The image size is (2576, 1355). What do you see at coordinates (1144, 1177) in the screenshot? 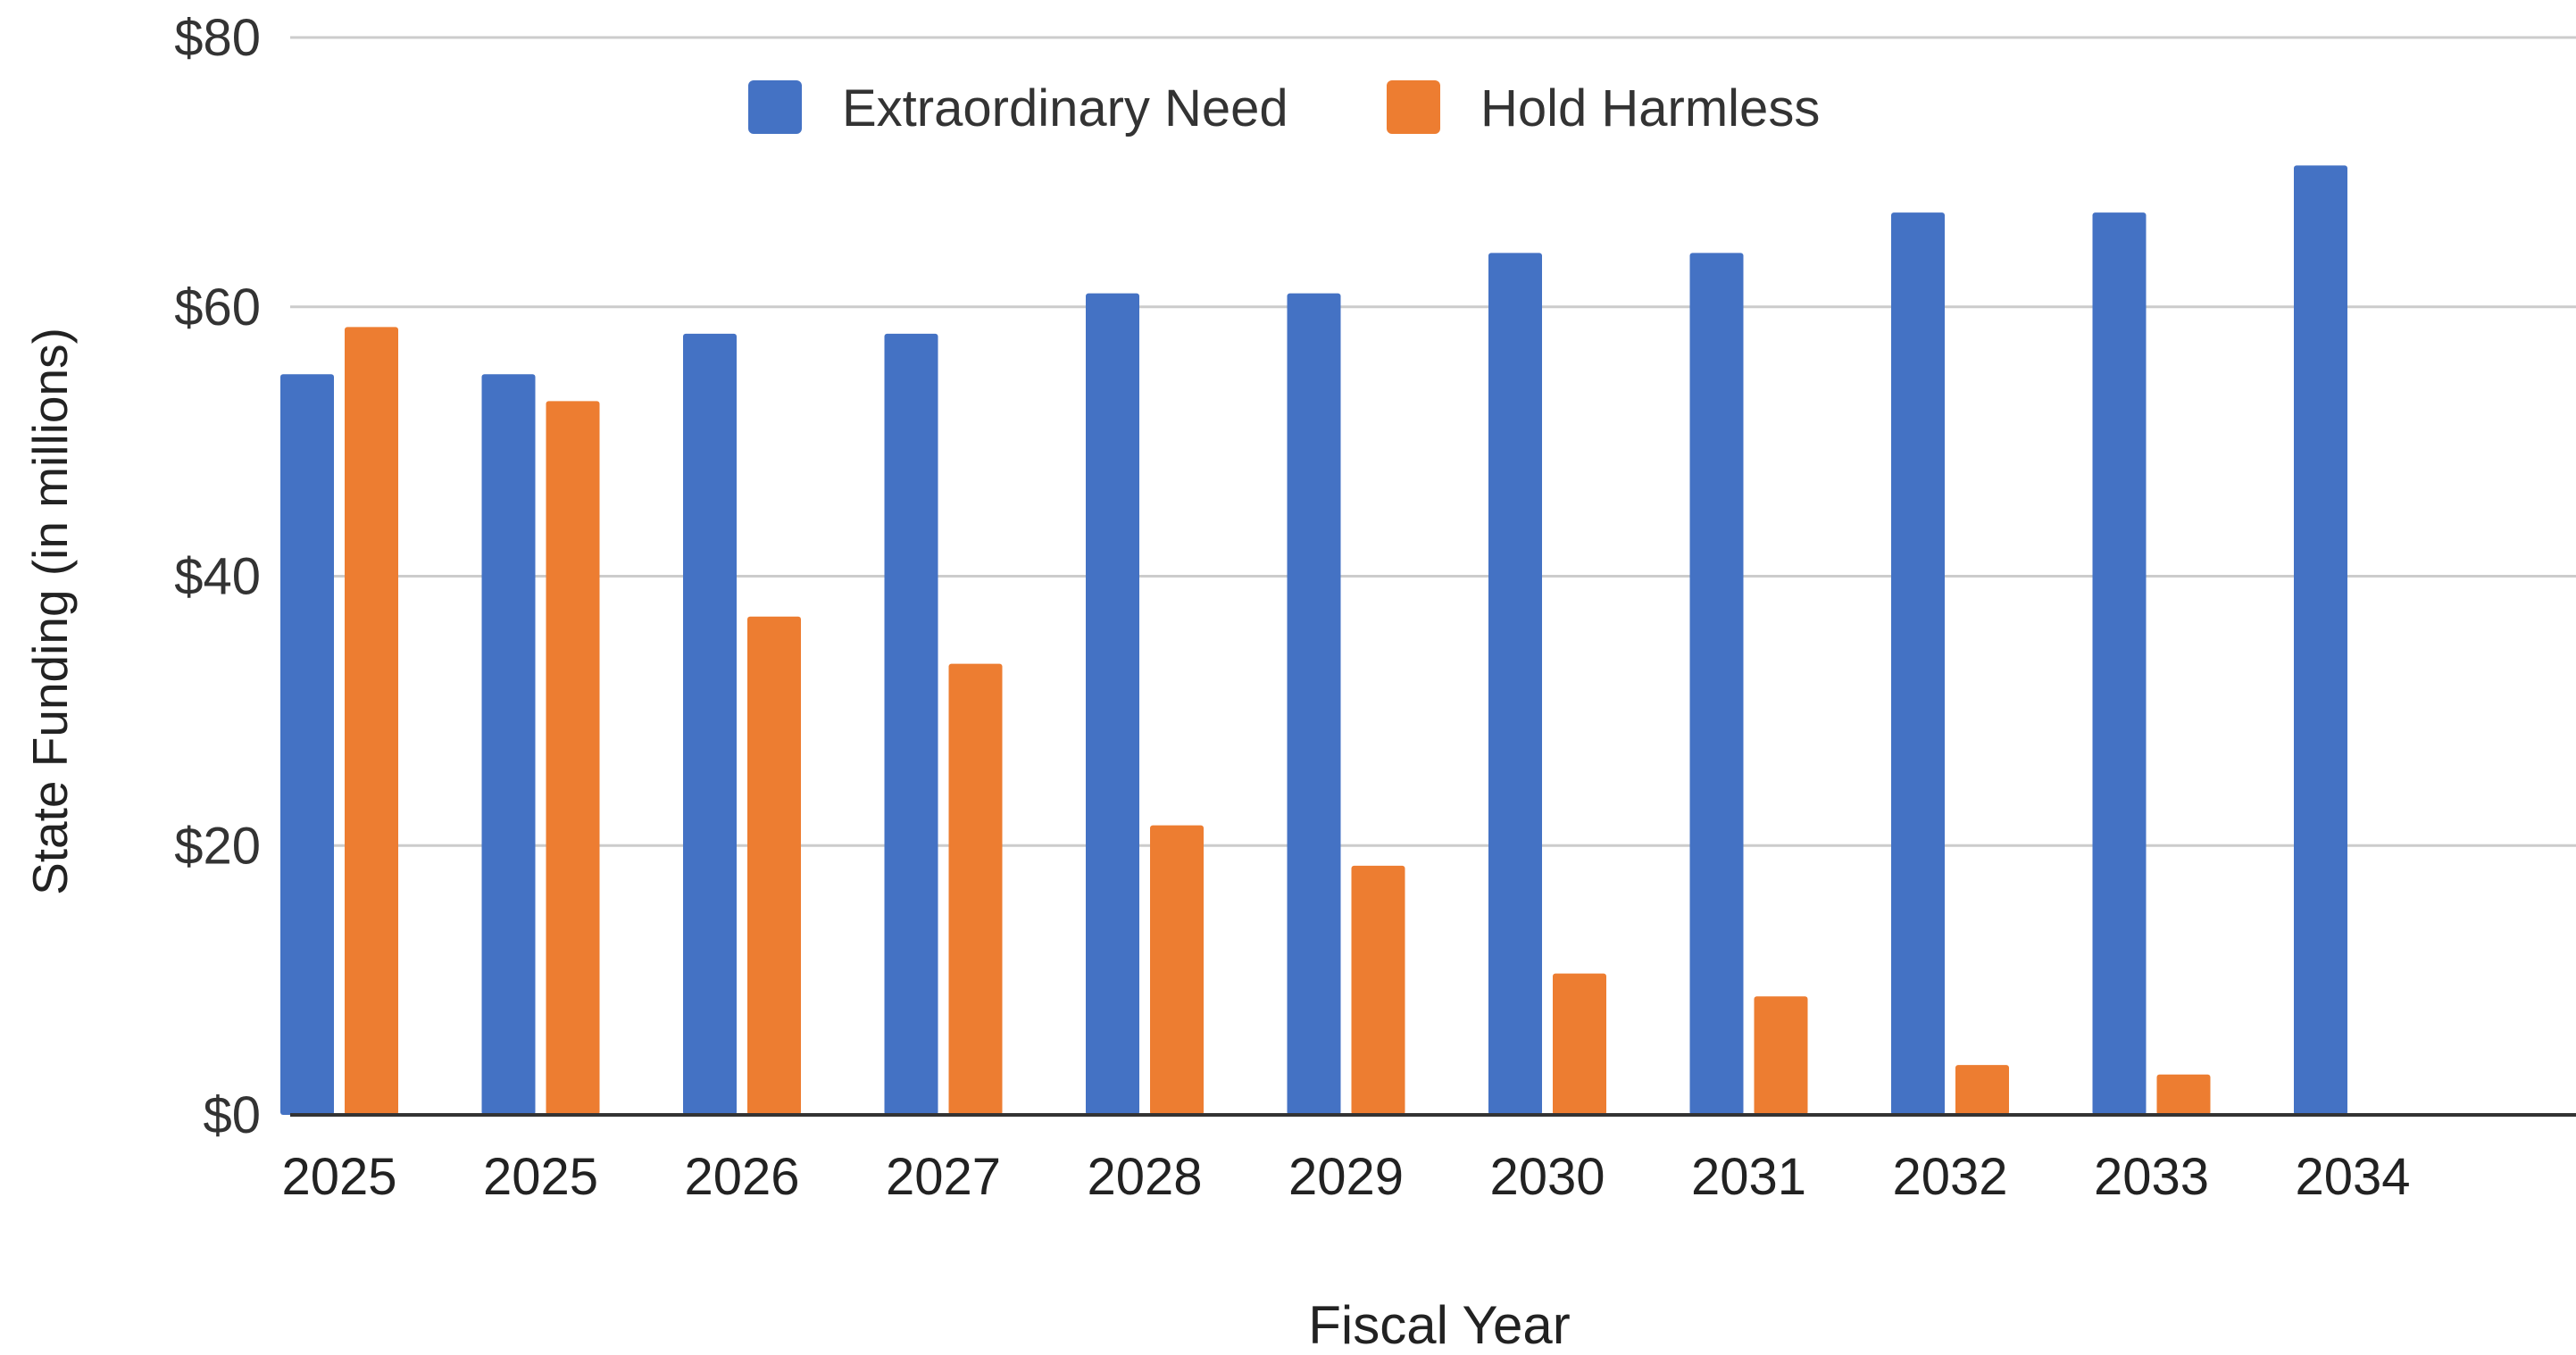
I see `x-tick-label: 2028` at bounding box center [1144, 1177].